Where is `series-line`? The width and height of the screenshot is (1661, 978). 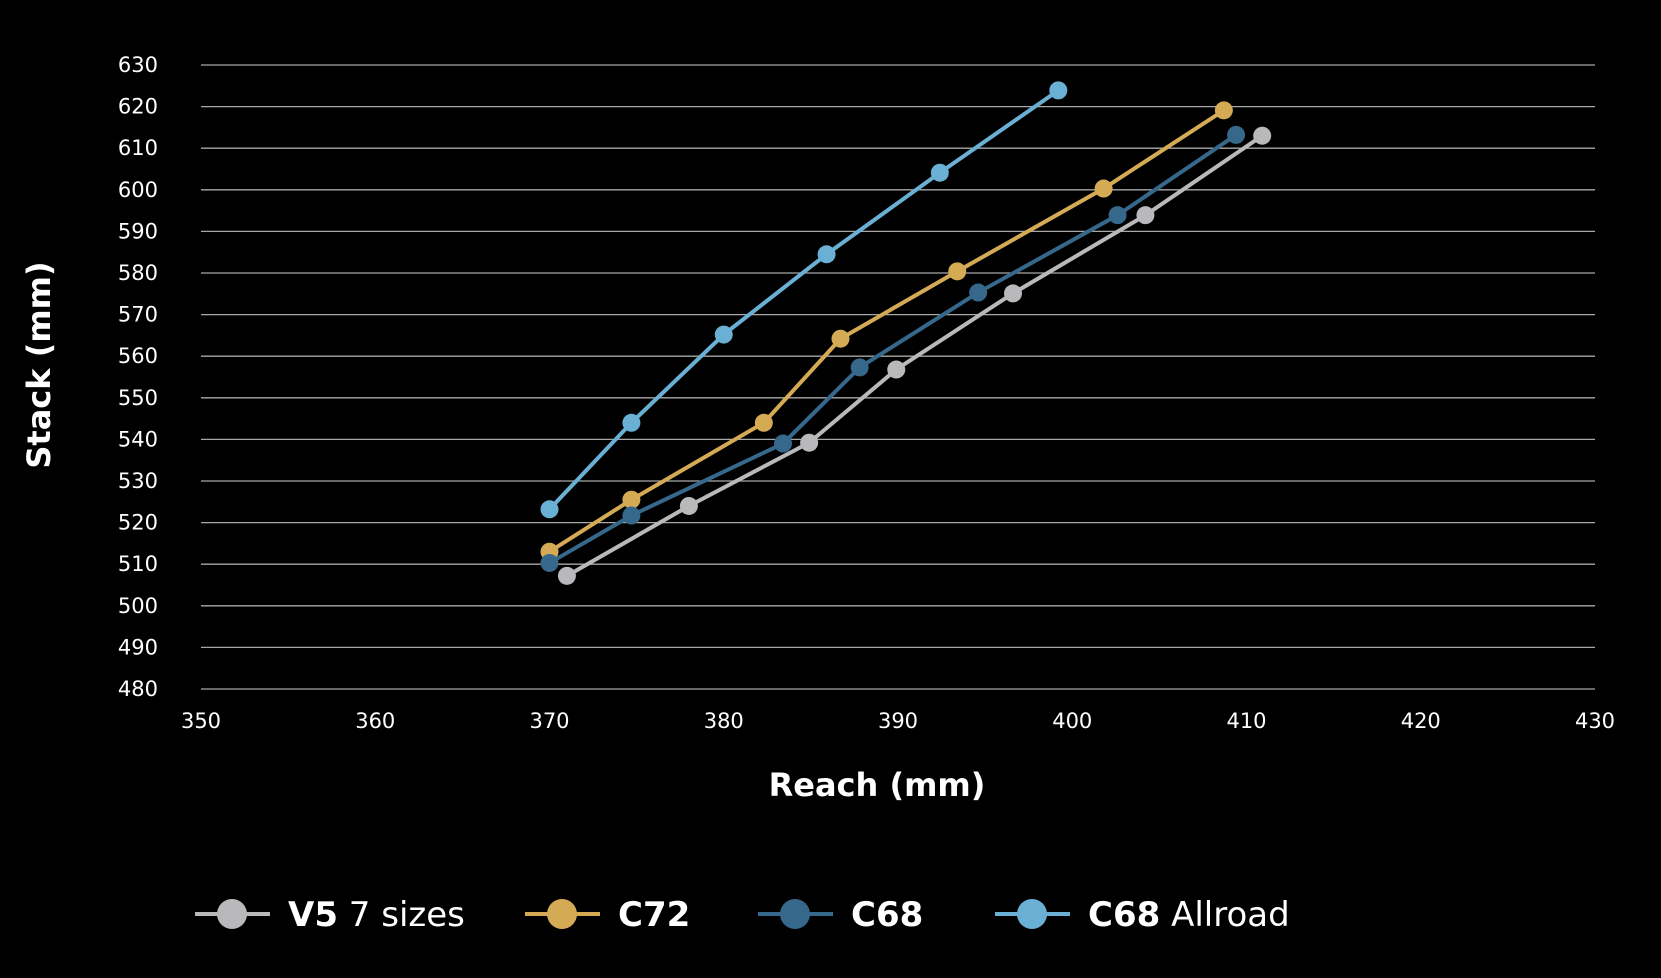 series-line is located at coordinates (804, 299).